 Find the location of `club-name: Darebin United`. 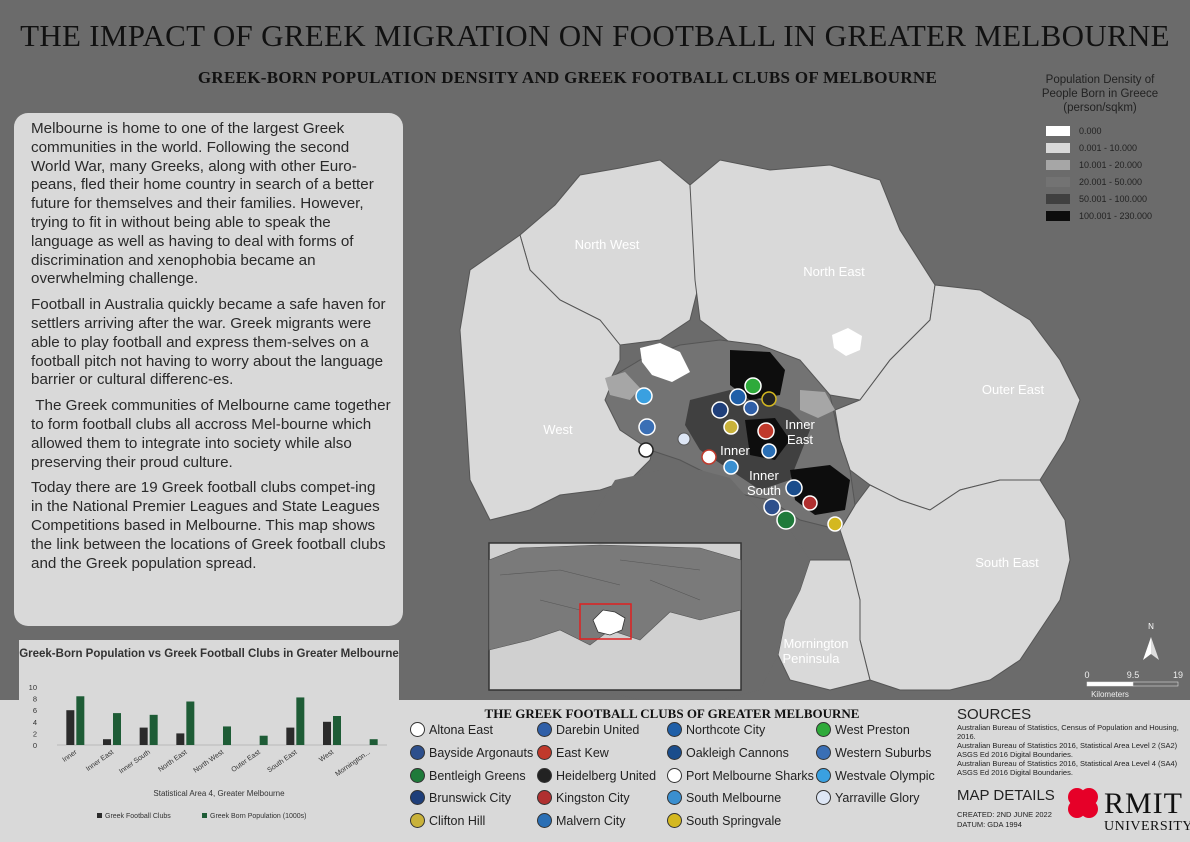

club-name: Darebin United is located at coordinates (598, 729).